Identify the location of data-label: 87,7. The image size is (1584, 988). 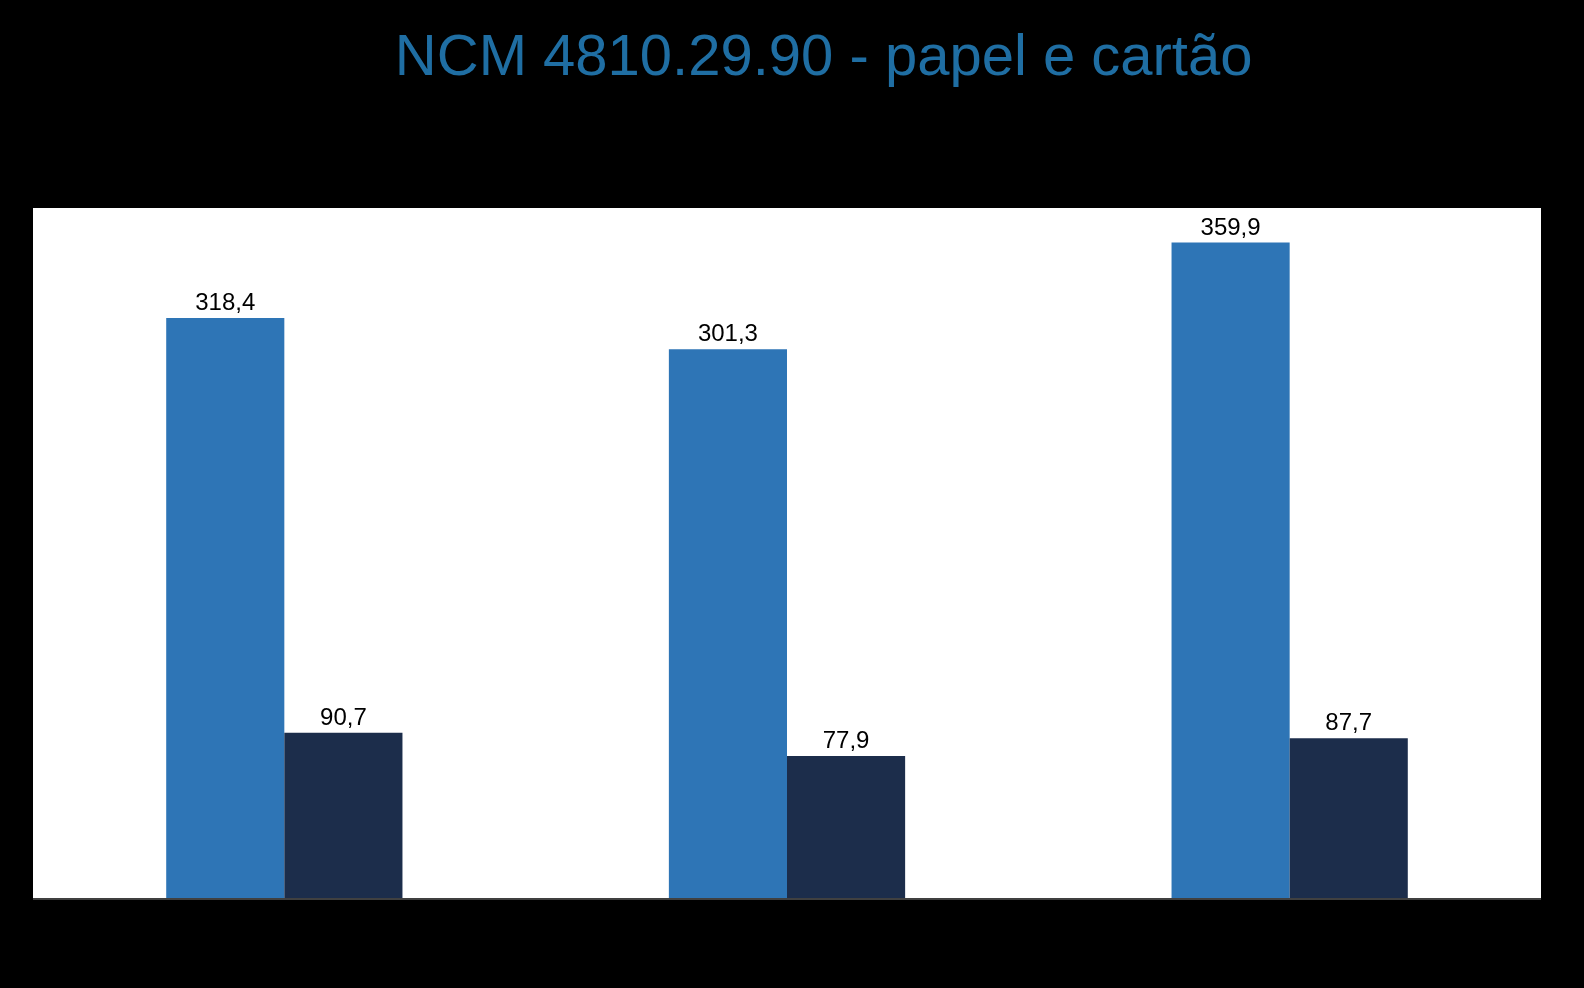
(1349, 722).